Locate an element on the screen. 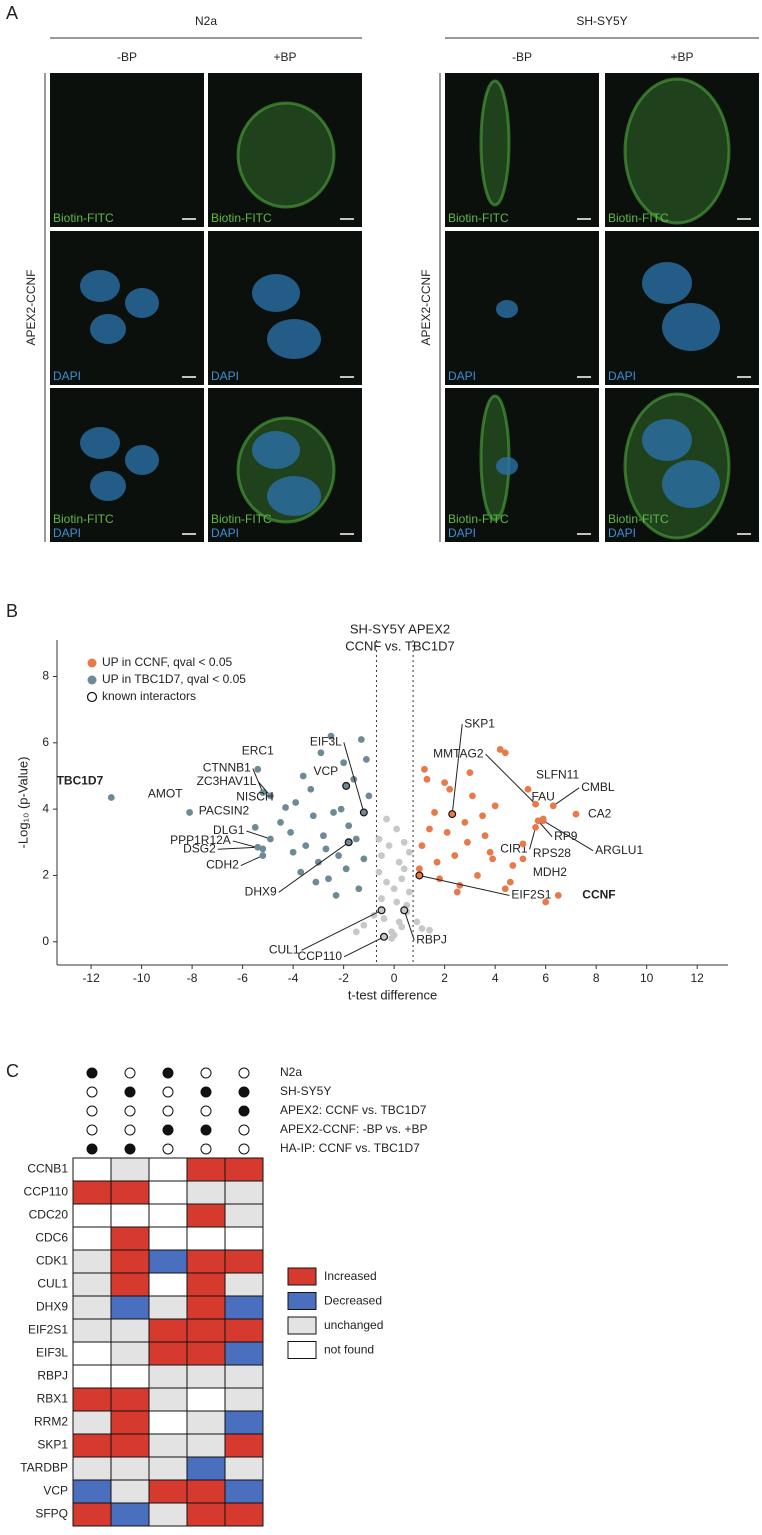 The image size is (762, 1535). channel-label: DAPI is located at coordinates (67, 533).